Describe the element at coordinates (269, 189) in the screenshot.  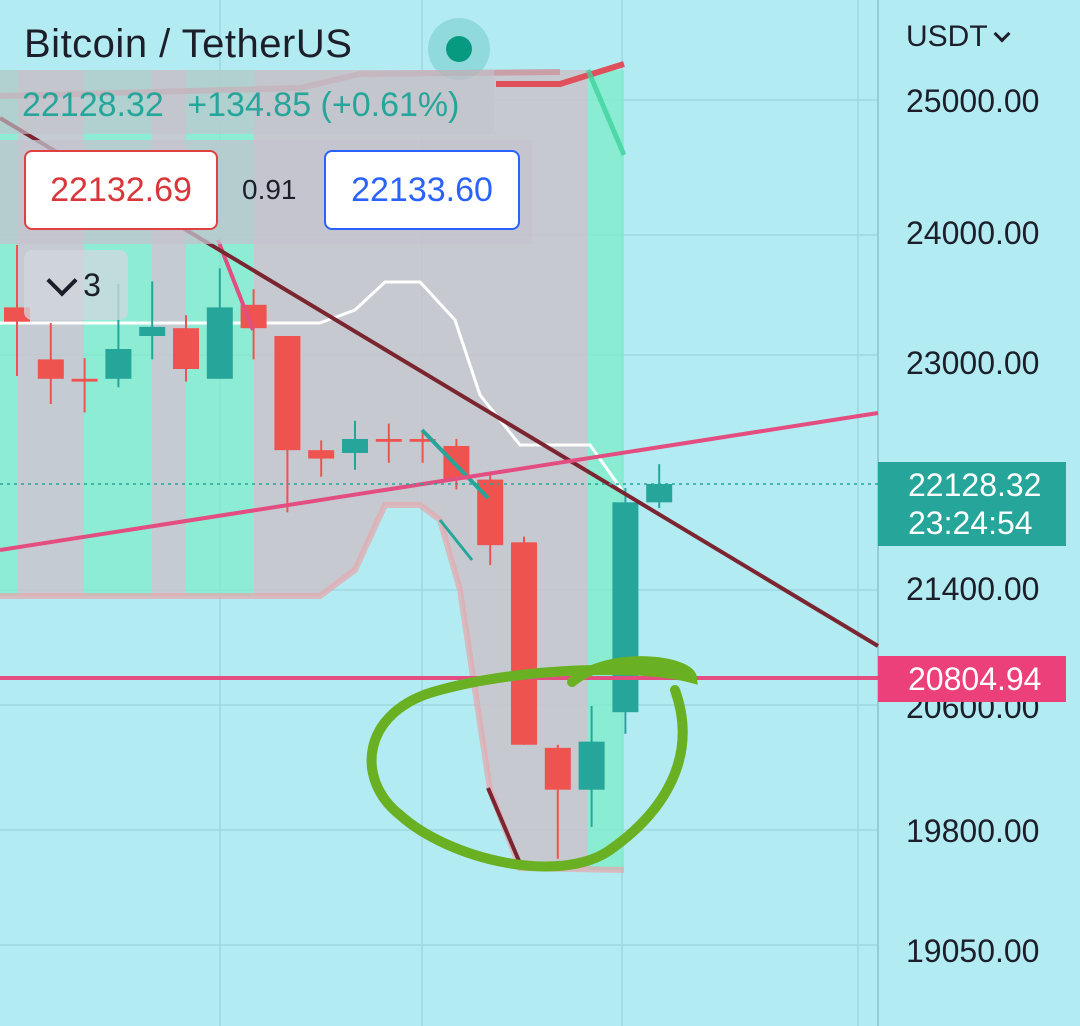
I see `spread-value: 0.91` at that location.